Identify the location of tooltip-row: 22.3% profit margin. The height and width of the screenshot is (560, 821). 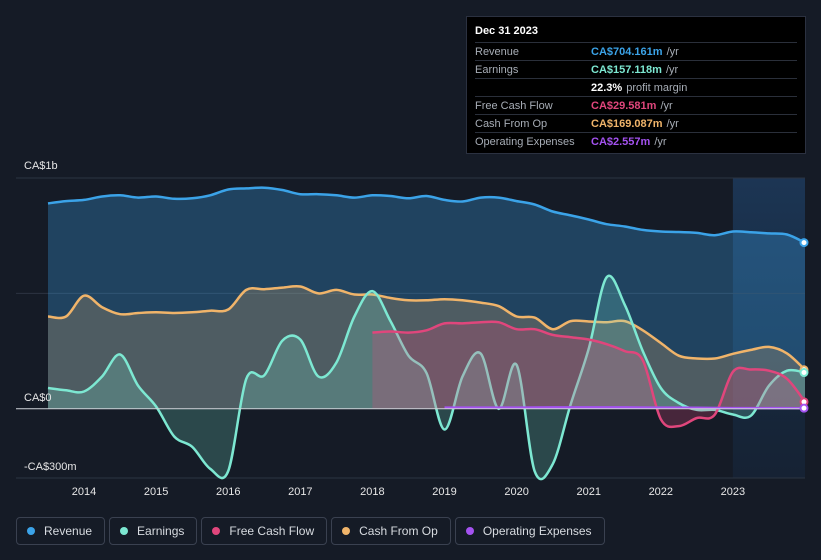
(636, 87).